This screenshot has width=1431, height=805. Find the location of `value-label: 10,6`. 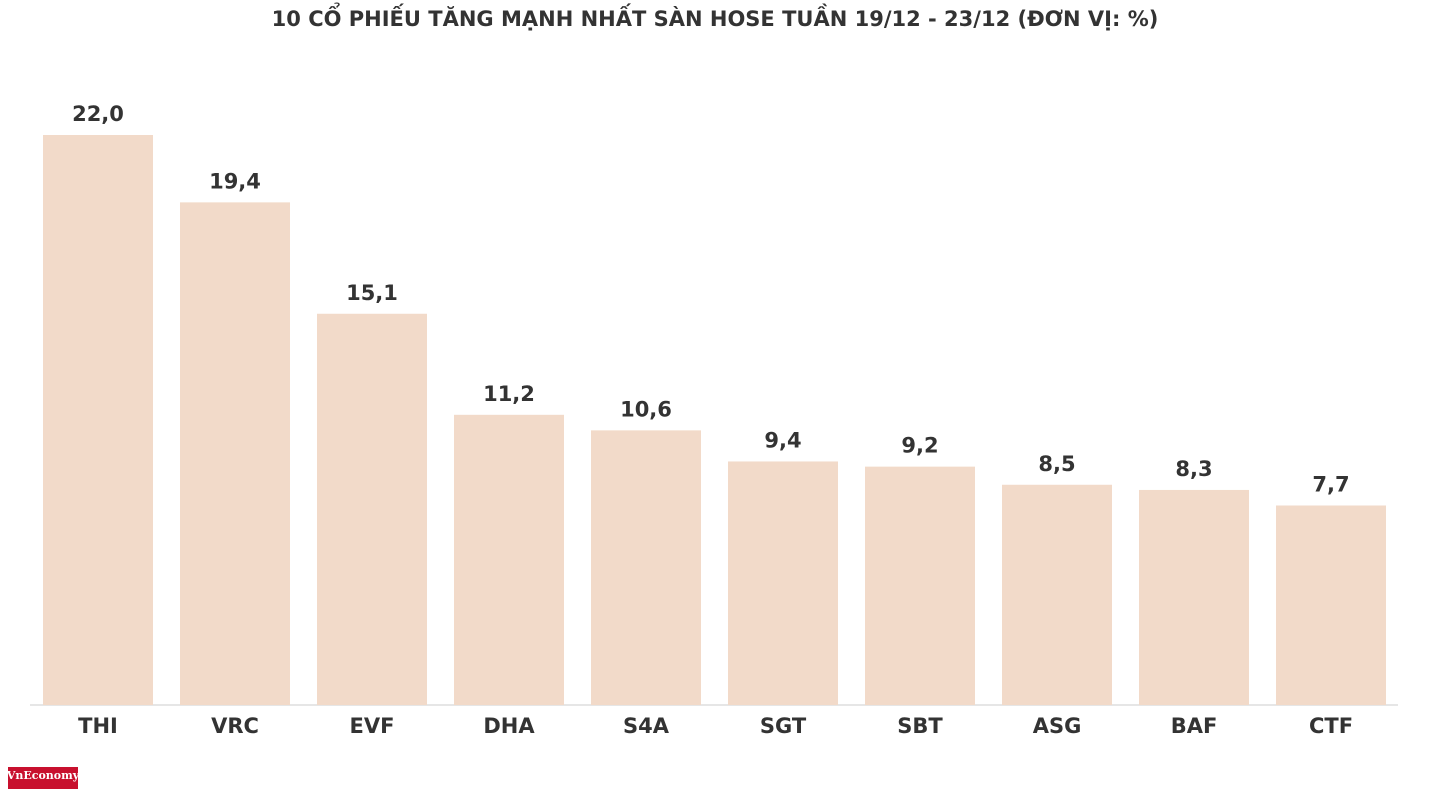

value-label: 10,6 is located at coordinates (646, 409).